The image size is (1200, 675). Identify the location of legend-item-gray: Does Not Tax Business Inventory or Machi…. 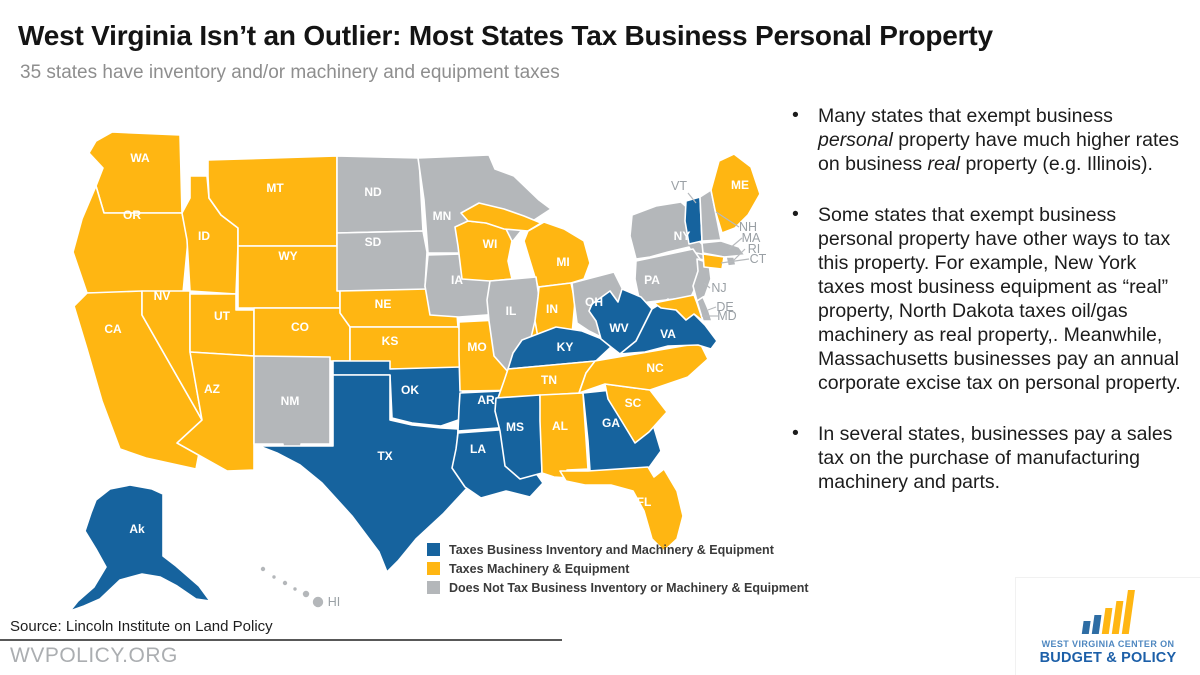
(618, 587).